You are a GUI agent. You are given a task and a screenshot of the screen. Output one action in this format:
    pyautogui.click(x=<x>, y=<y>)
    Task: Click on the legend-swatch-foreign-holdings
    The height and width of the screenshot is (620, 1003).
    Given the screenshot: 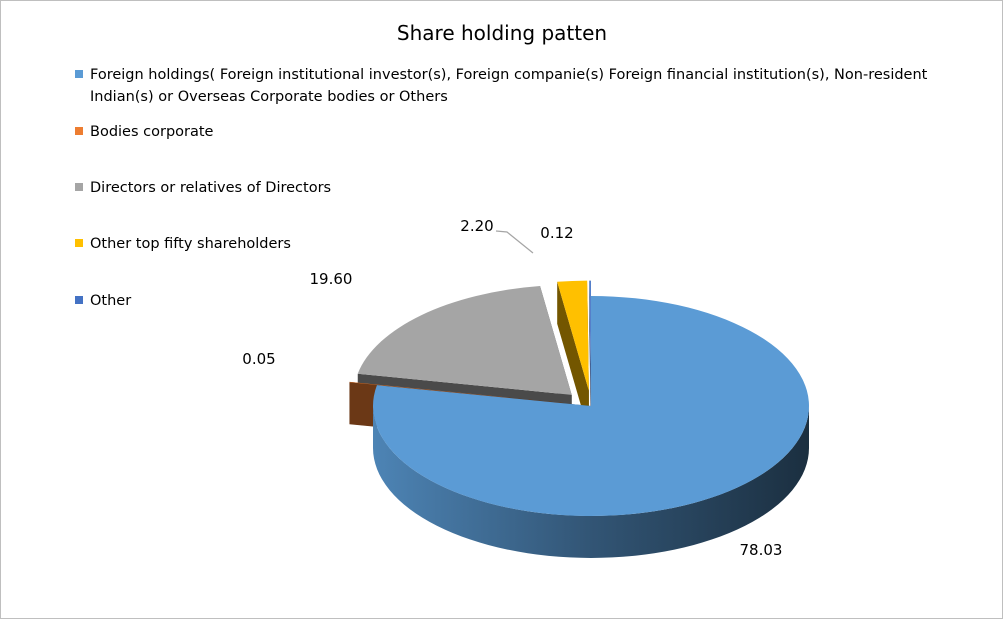 What is the action you would take?
    pyautogui.click(x=79, y=74)
    